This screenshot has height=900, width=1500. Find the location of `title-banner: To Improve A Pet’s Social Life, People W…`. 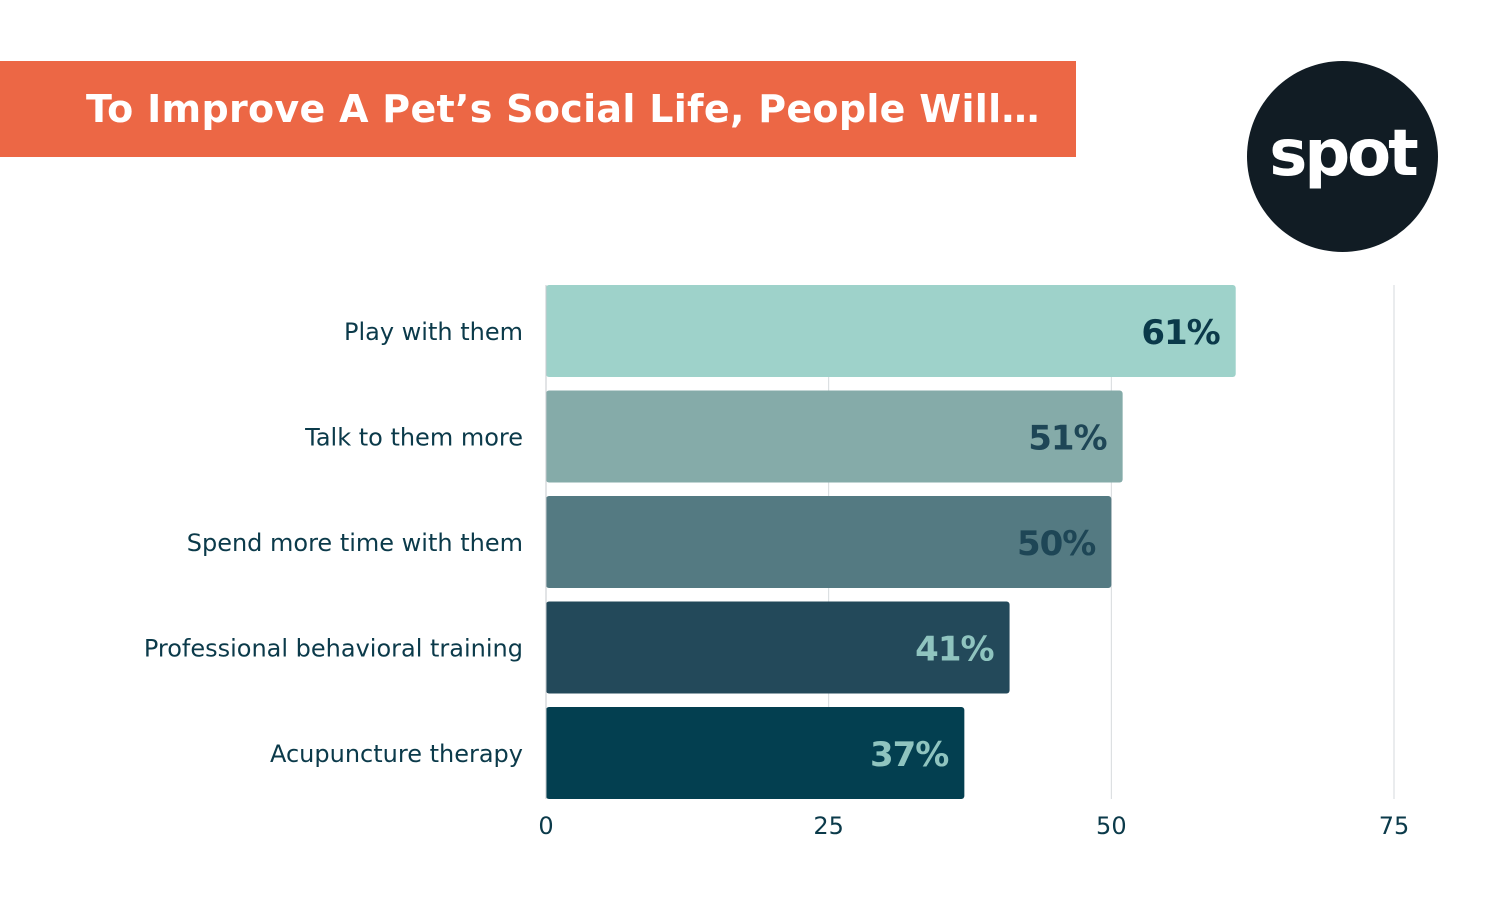

title-banner: To Improve A Pet’s Social Life, People W… is located at coordinates (538, 109).